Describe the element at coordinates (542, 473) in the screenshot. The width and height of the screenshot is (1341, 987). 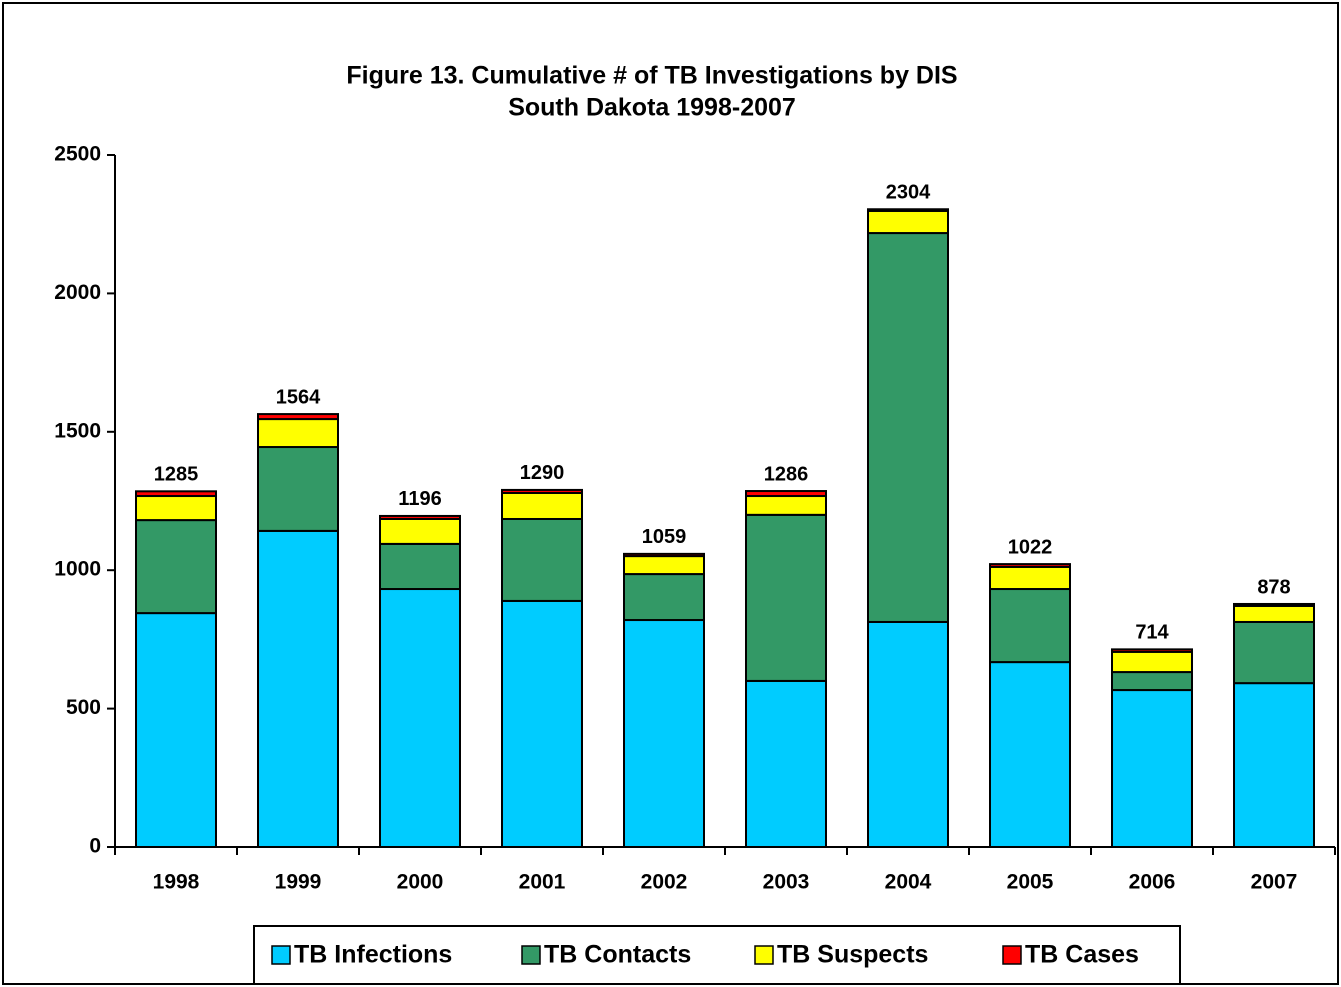
I see `total-label: 1290` at that location.